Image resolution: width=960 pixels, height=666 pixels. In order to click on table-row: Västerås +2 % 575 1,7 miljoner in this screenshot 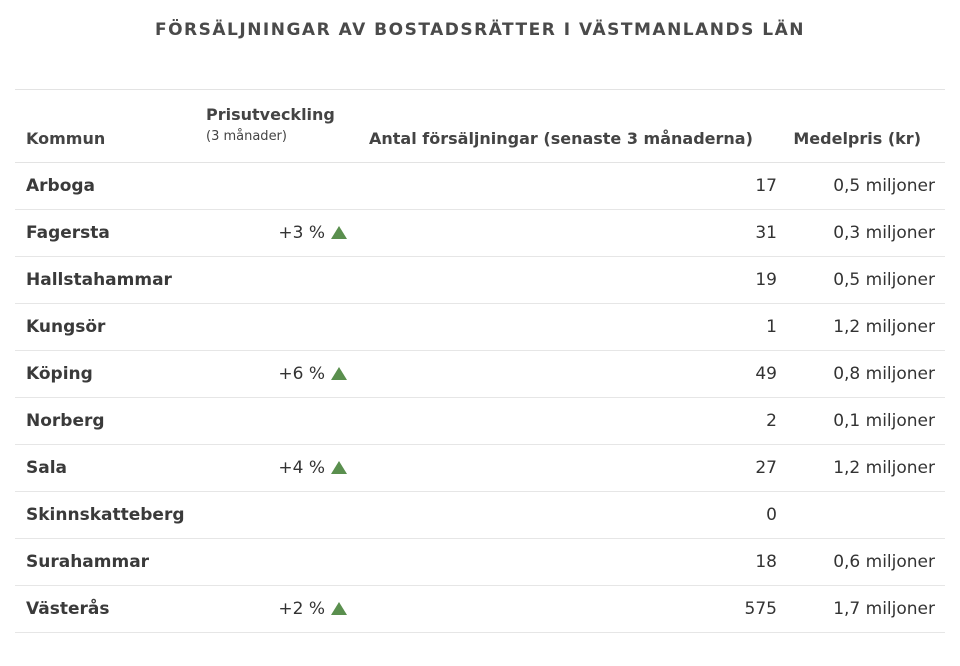, I will do `click(480, 609)`.